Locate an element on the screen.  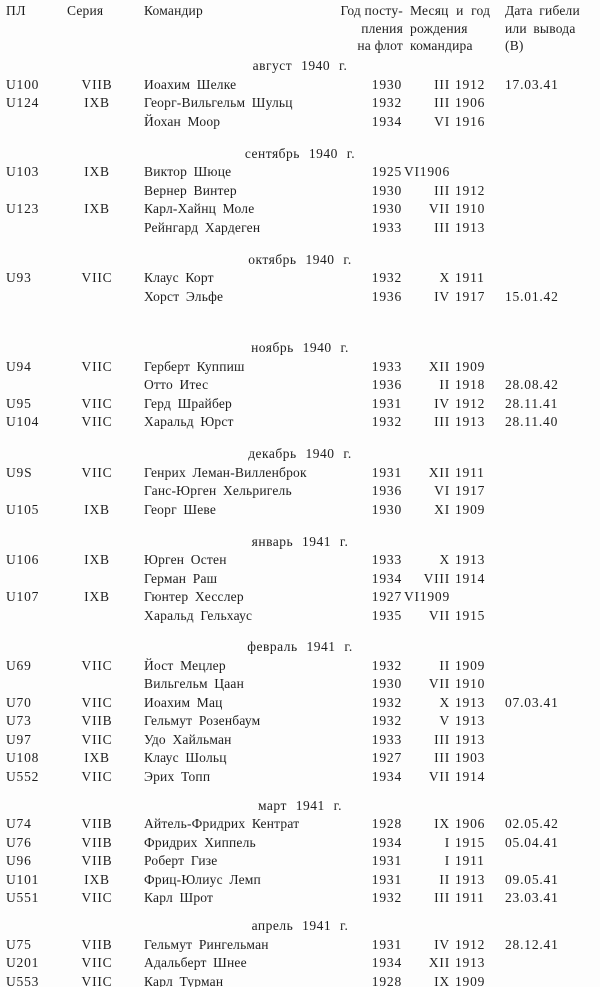
cell-commander: Удо Хайльман is located at coordinates (188, 739).